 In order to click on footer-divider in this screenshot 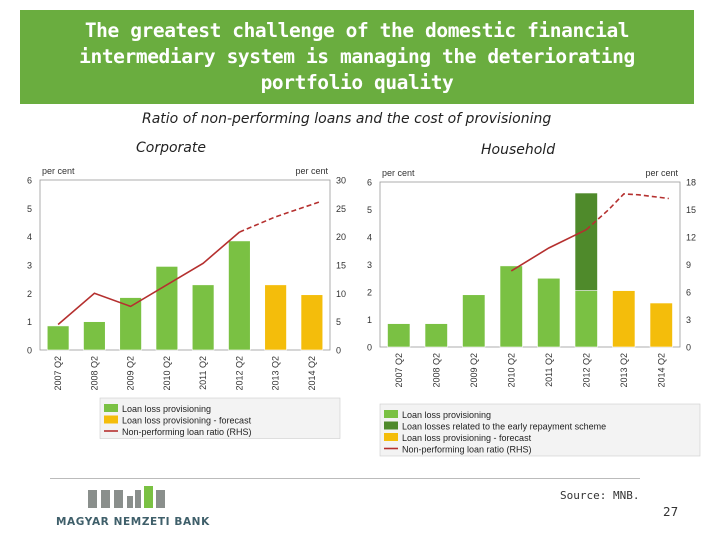, I will do `click(345, 478)`.